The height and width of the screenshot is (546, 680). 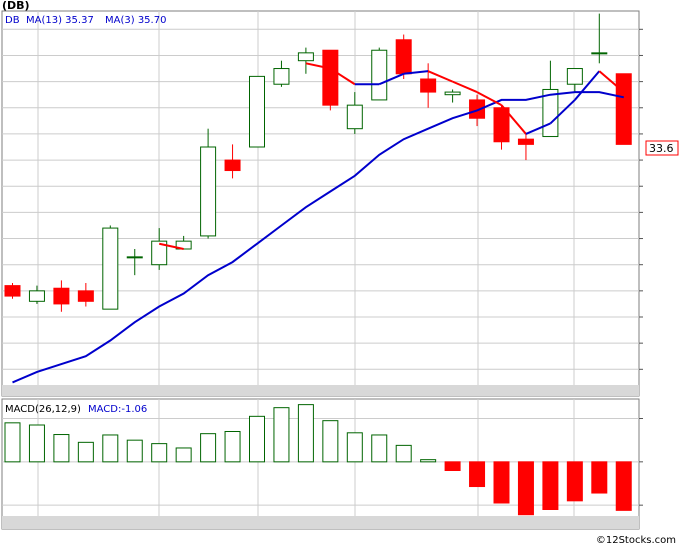 I want to click on legend-symbol: DB, so click(x=12, y=20).